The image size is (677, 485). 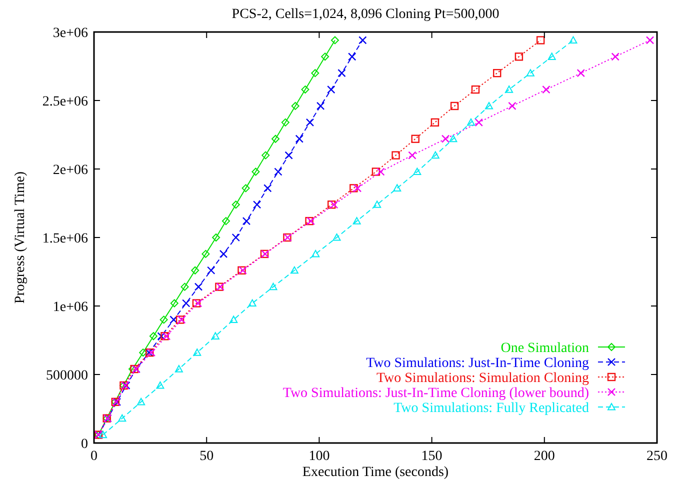 What do you see at coordinates (207, 456) in the screenshot?
I see `x-tick-label: 50` at bounding box center [207, 456].